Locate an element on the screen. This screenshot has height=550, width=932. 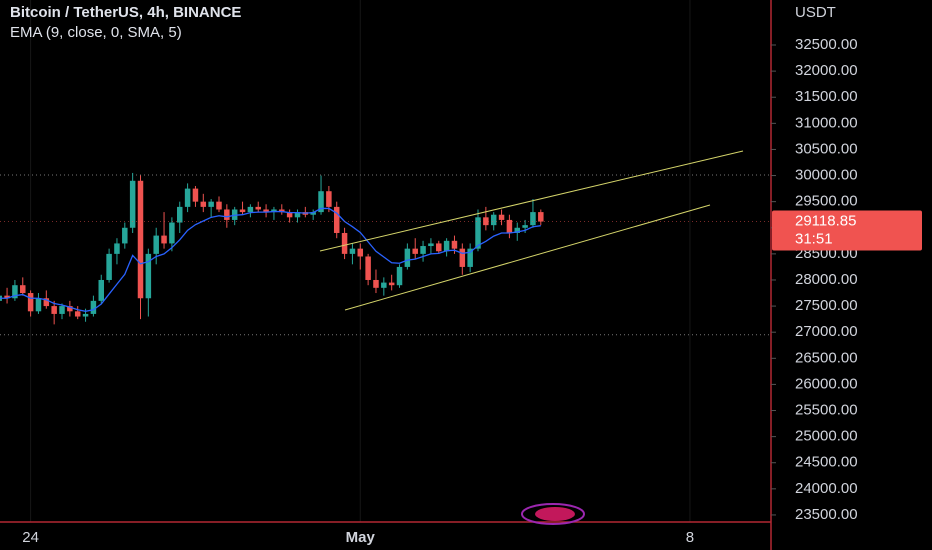
logo-flag is located at coordinates (555, 514).